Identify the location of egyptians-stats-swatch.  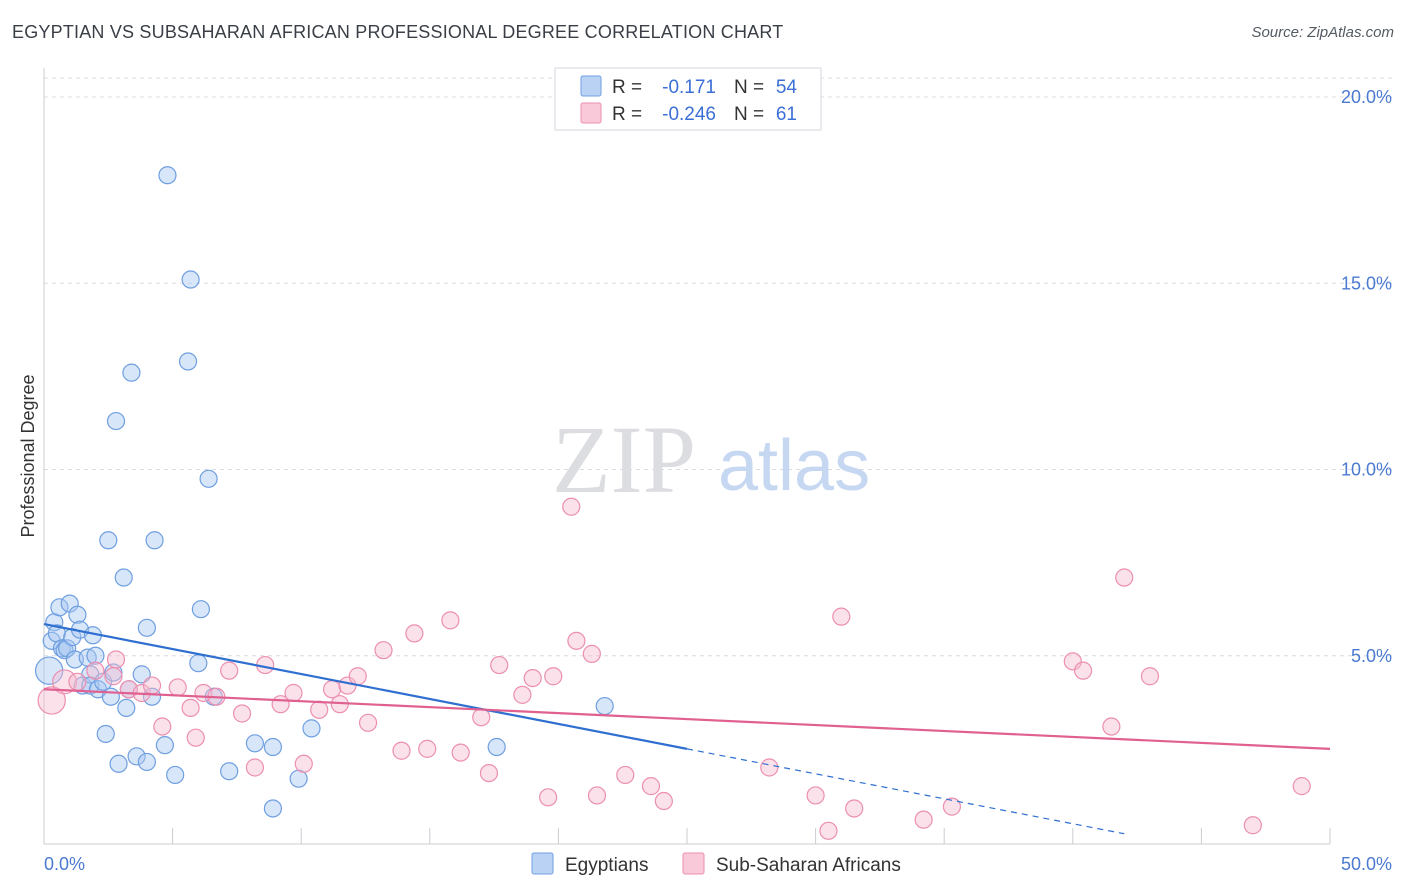
(591, 86).